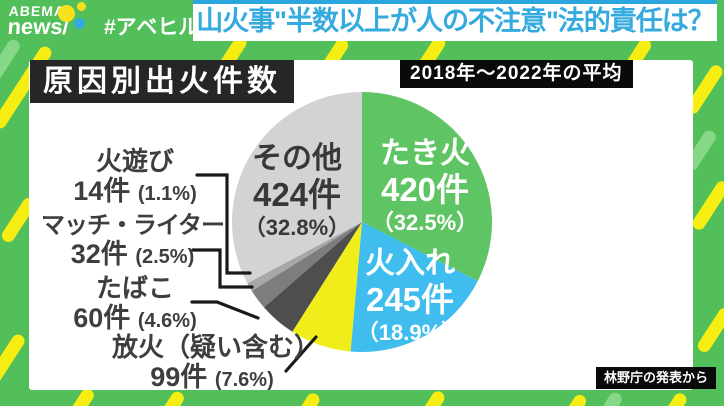 The height and width of the screenshot is (406, 724). What do you see at coordinates (455, 20) in the screenshot?
I see `headline-banner: 山火事"半数以上が人の不注意"法的責任は？` at bounding box center [455, 20].